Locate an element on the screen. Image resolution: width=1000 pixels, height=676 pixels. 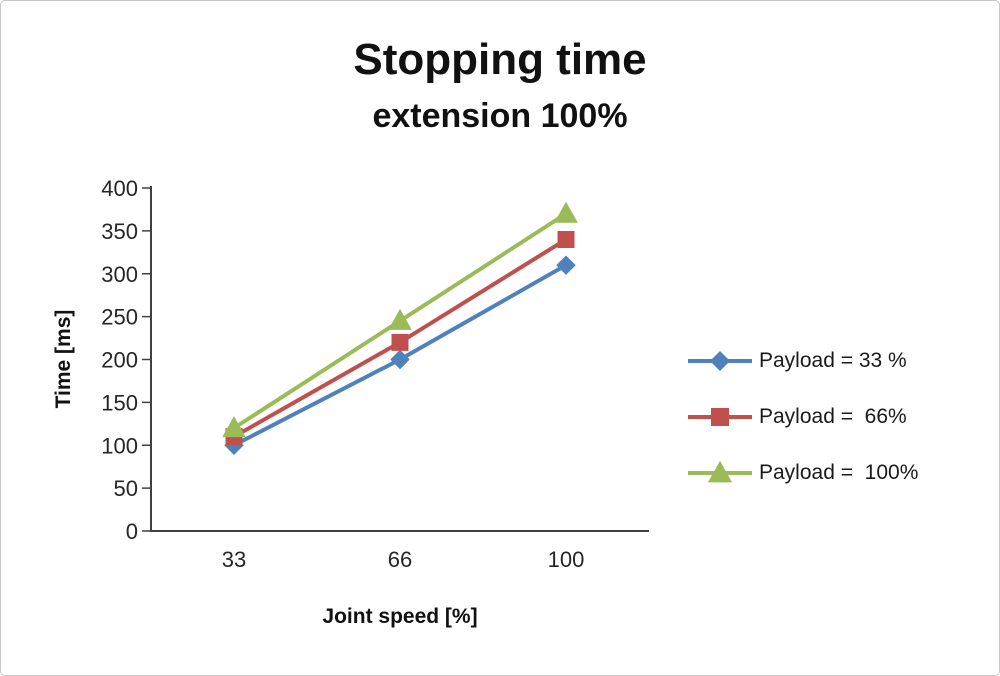
y-tick-label: 250 is located at coordinates (119, 317).